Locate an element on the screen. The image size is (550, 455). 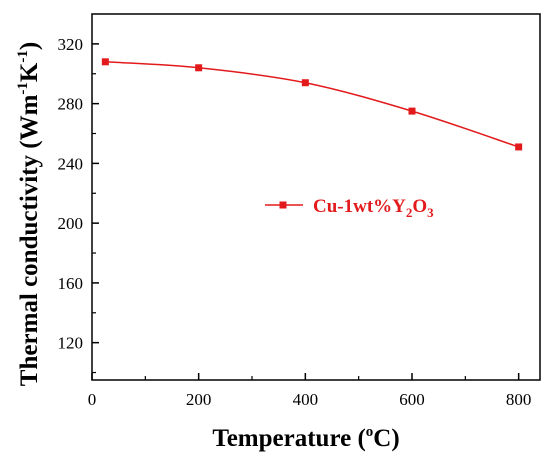
y-tick-label: 320 is located at coordinates (71, 44).